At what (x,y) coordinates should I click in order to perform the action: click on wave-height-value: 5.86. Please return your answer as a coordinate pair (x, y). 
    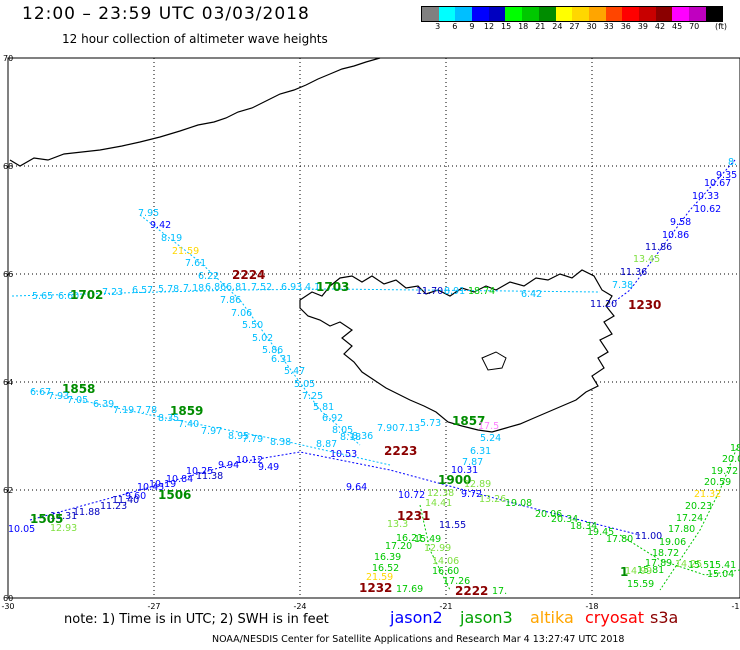
    Looking at the image, I should click on (272, 350).